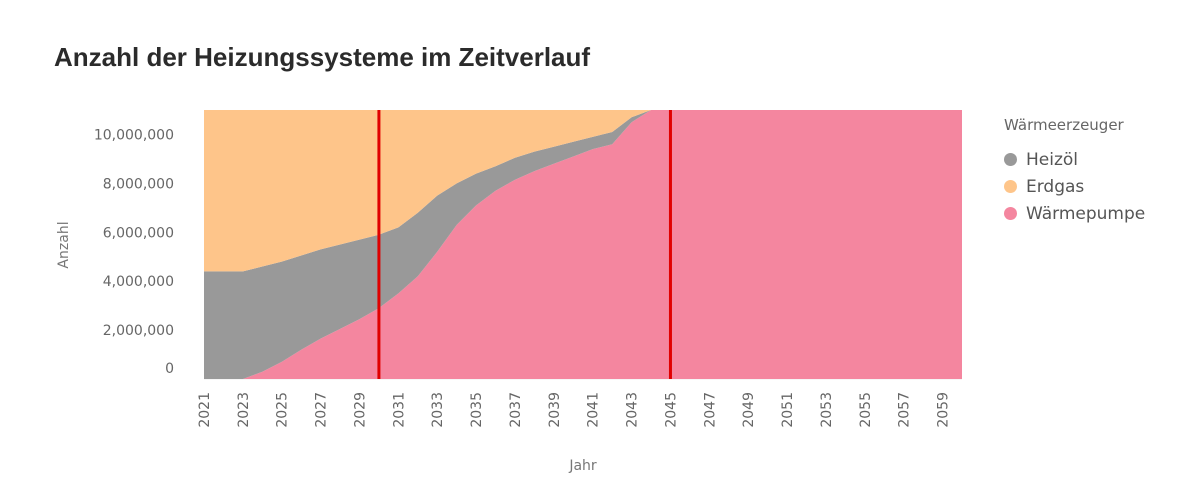 The height and width of the screenshot is (488, 1200). What do you see at coordinates (138, 282) in the screenshot?
I see `y-tick-label-2: 4,000,000` at bounding box center [138, 282].